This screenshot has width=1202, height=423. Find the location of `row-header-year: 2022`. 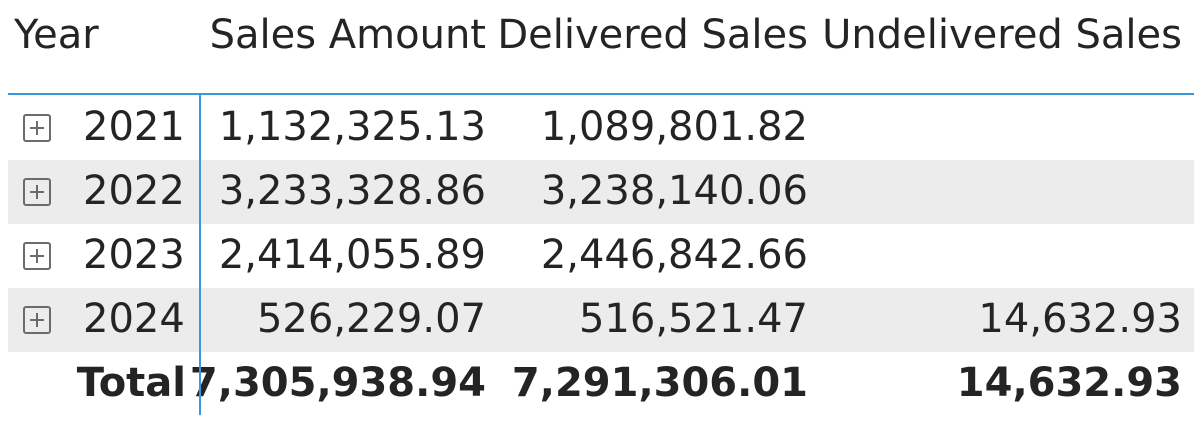

row-header-year: 2022 is located at coordinates (134, 191).